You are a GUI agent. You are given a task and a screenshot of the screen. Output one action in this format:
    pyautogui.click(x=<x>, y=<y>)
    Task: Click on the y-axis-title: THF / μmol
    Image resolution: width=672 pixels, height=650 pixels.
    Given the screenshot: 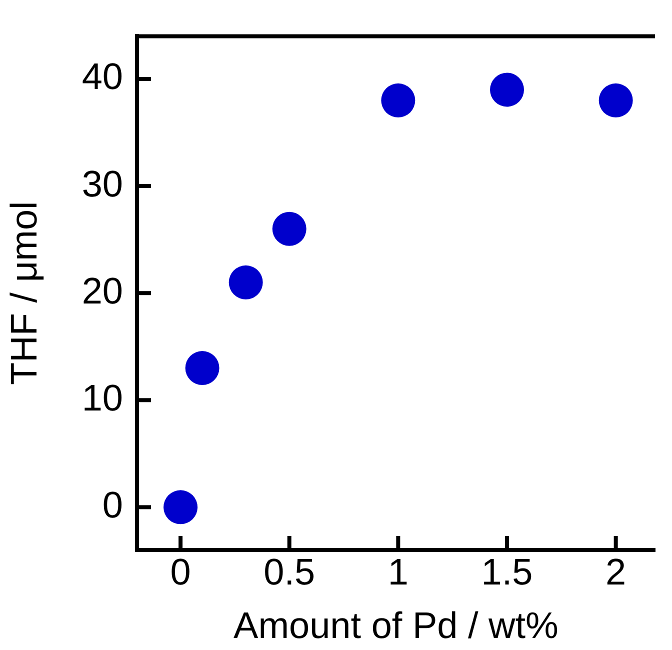 What is the action you would take?
    pyautogui.click(x=23, y=293)
    